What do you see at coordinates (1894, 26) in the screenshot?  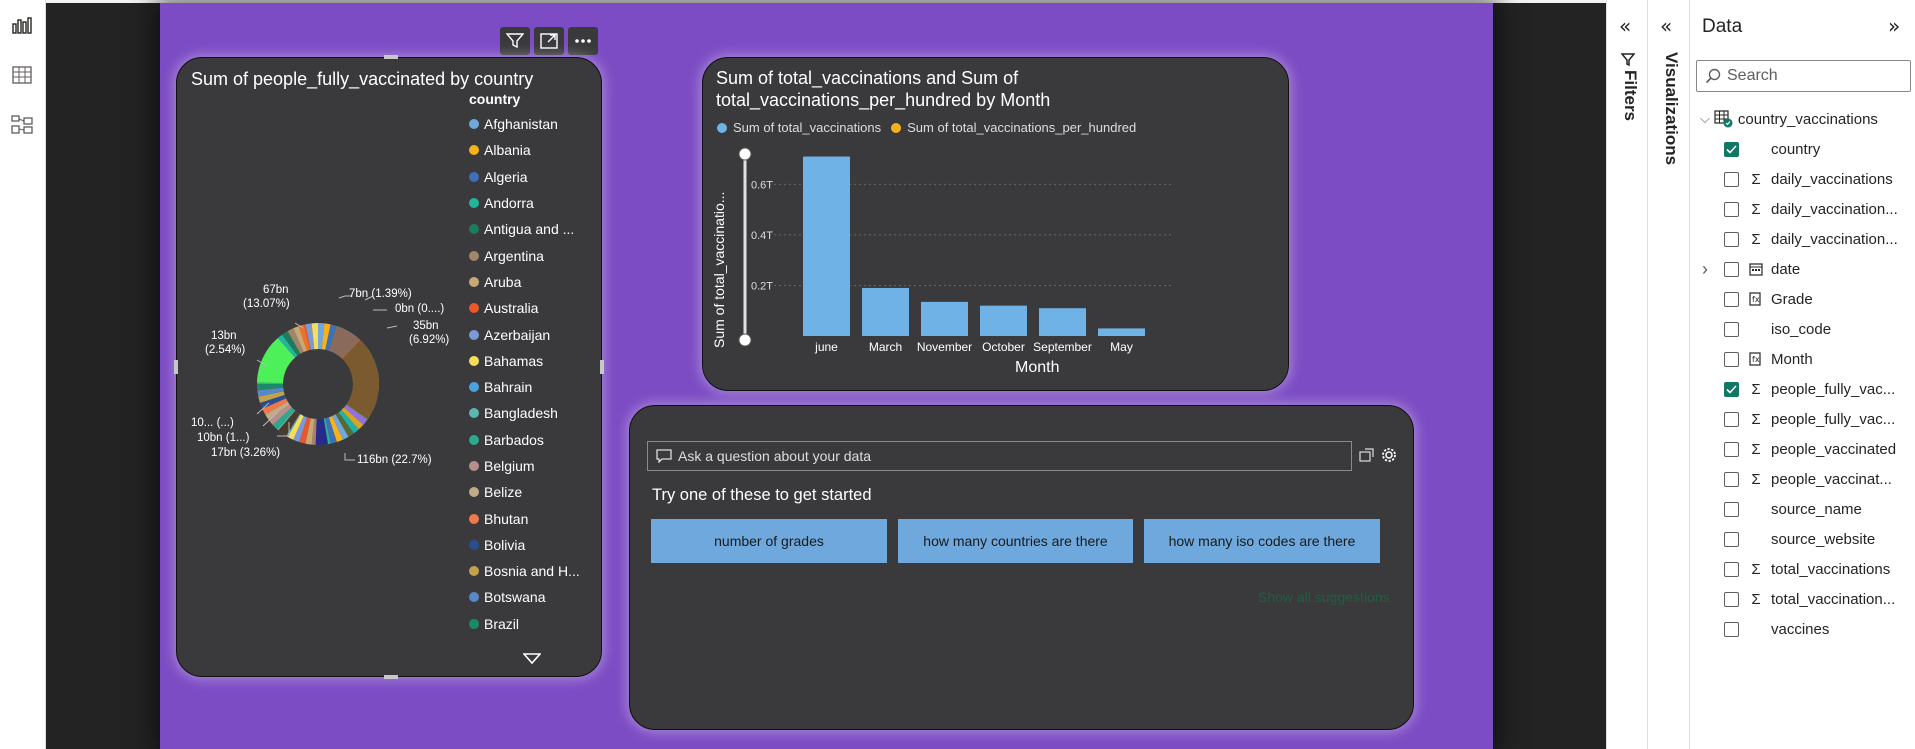 I see `collapse-data-pane-icon: »` at bounding box center [1894, 26].